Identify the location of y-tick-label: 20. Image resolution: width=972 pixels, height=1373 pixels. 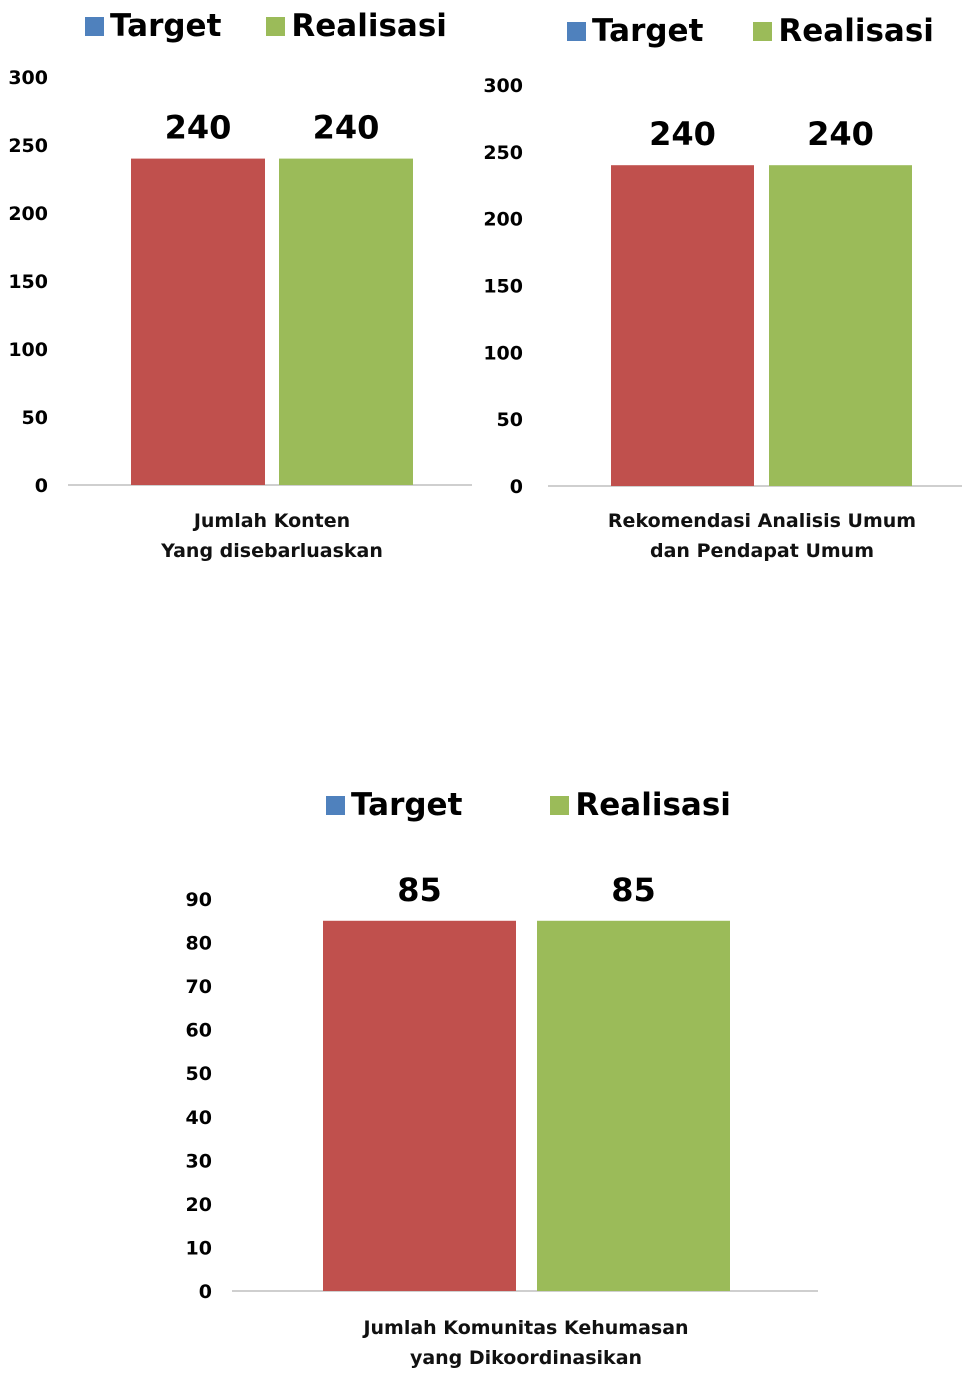
(199, 1205).